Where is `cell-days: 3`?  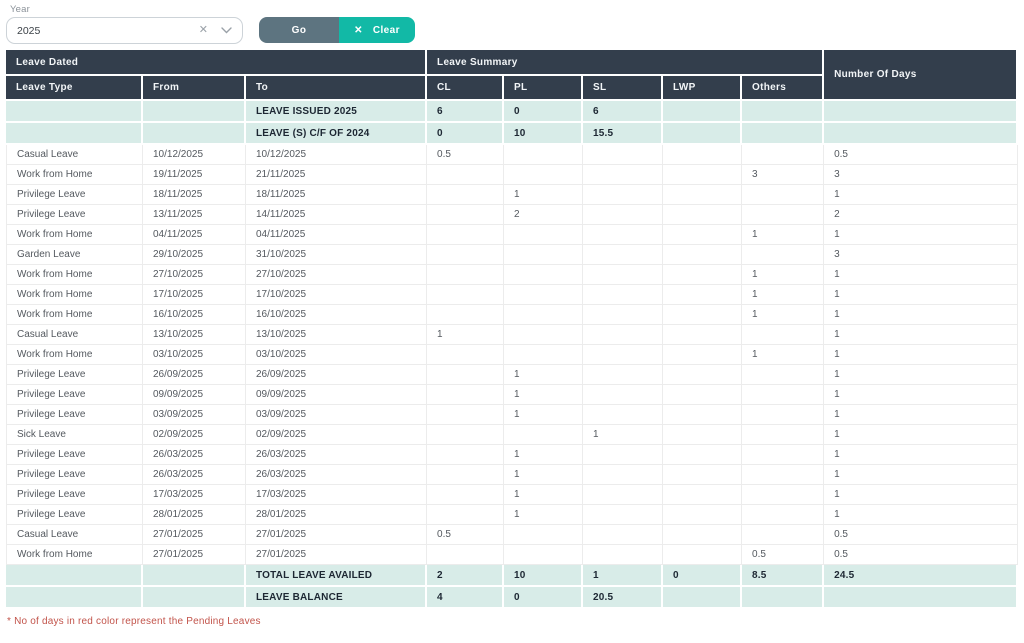
cell-days: 3 is located at coordinates (921, 175).